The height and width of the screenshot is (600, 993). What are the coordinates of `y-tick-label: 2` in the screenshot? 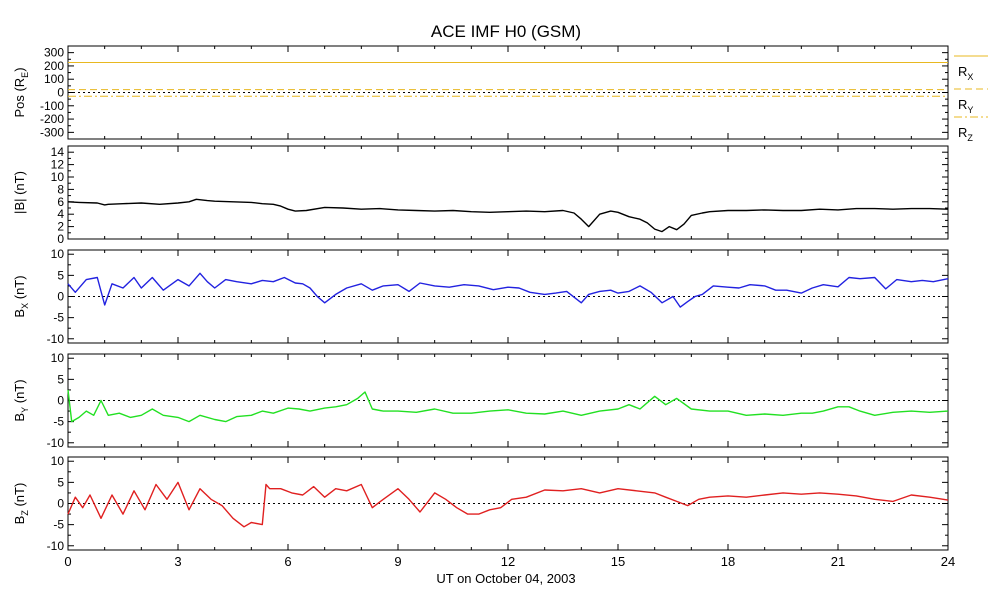 It's located at (60, 227).